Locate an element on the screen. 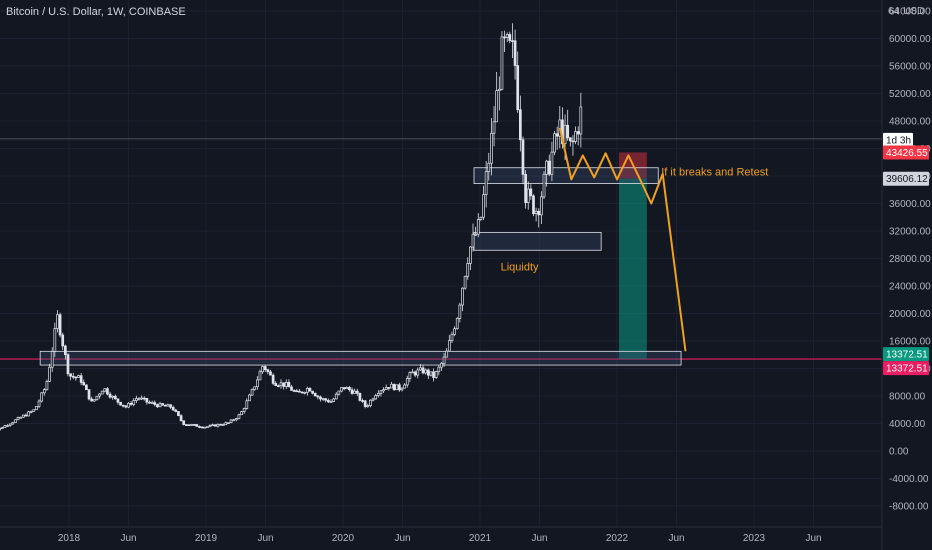  x-tick-label: 2023 is located at coordinates (754, 538).